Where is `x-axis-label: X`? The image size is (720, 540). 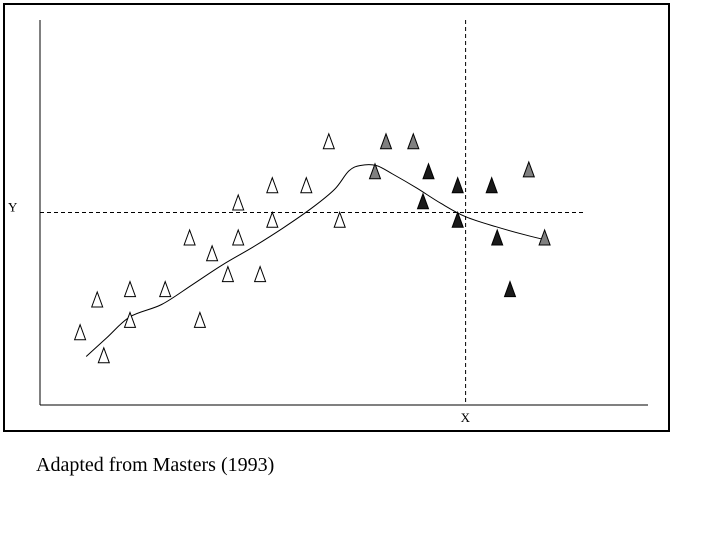 x-axis-label: X is located at coordinates (466, 417).